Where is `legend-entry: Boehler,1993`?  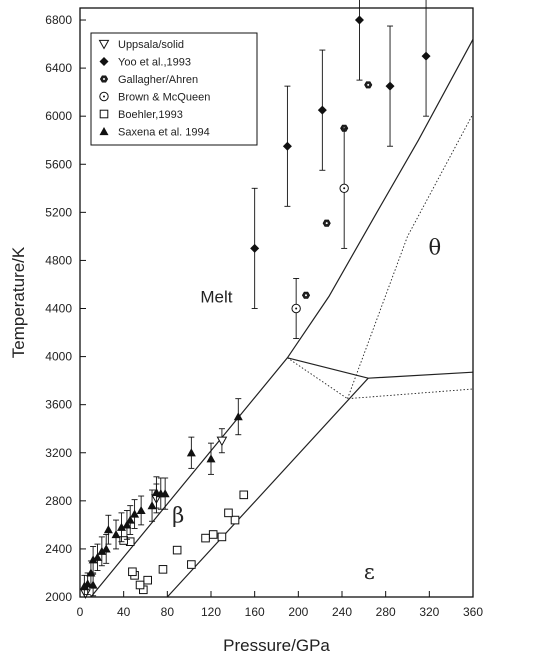
legend-entry: Boehler,1993 is located at coordinates (150, 115).